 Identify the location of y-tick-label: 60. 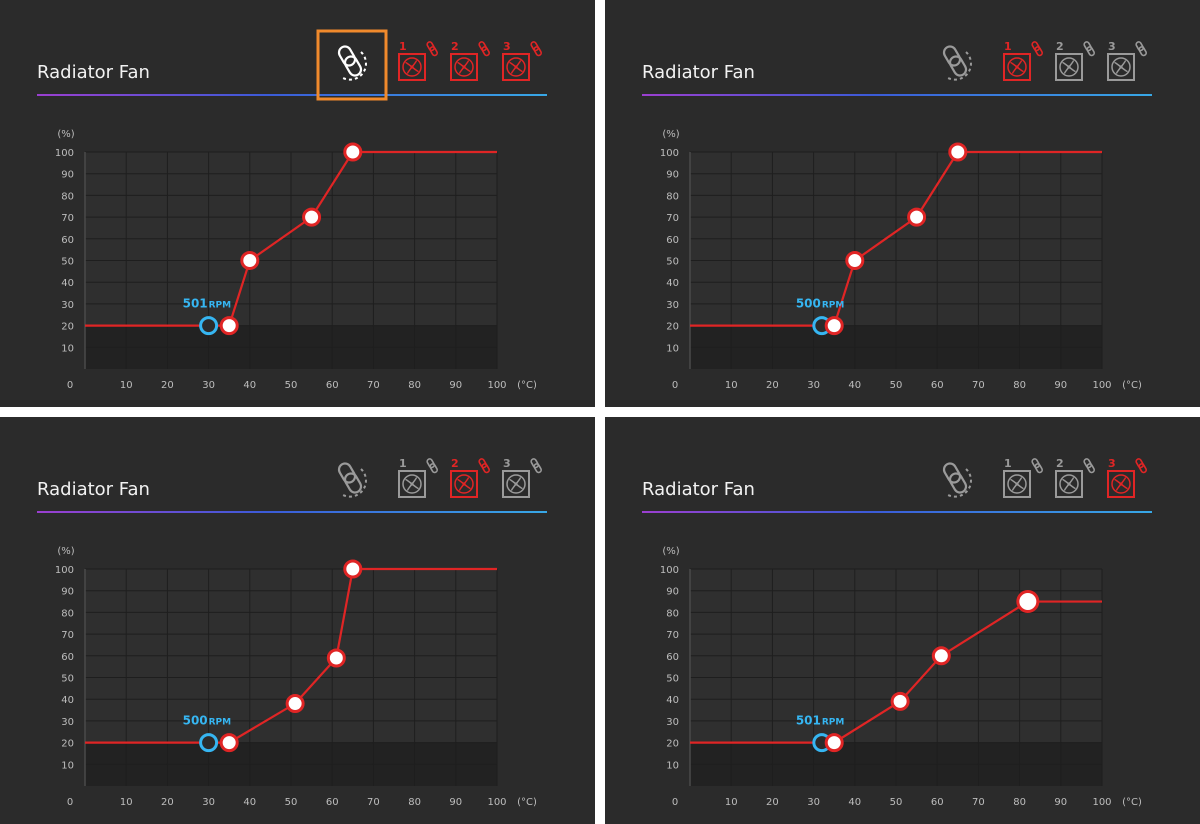
(67, 240).